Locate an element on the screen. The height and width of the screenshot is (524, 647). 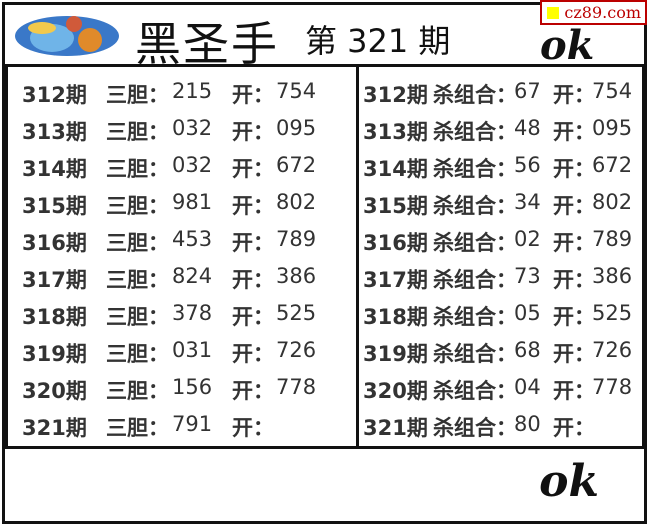
value: 215 is located at coordinates (192, 91).